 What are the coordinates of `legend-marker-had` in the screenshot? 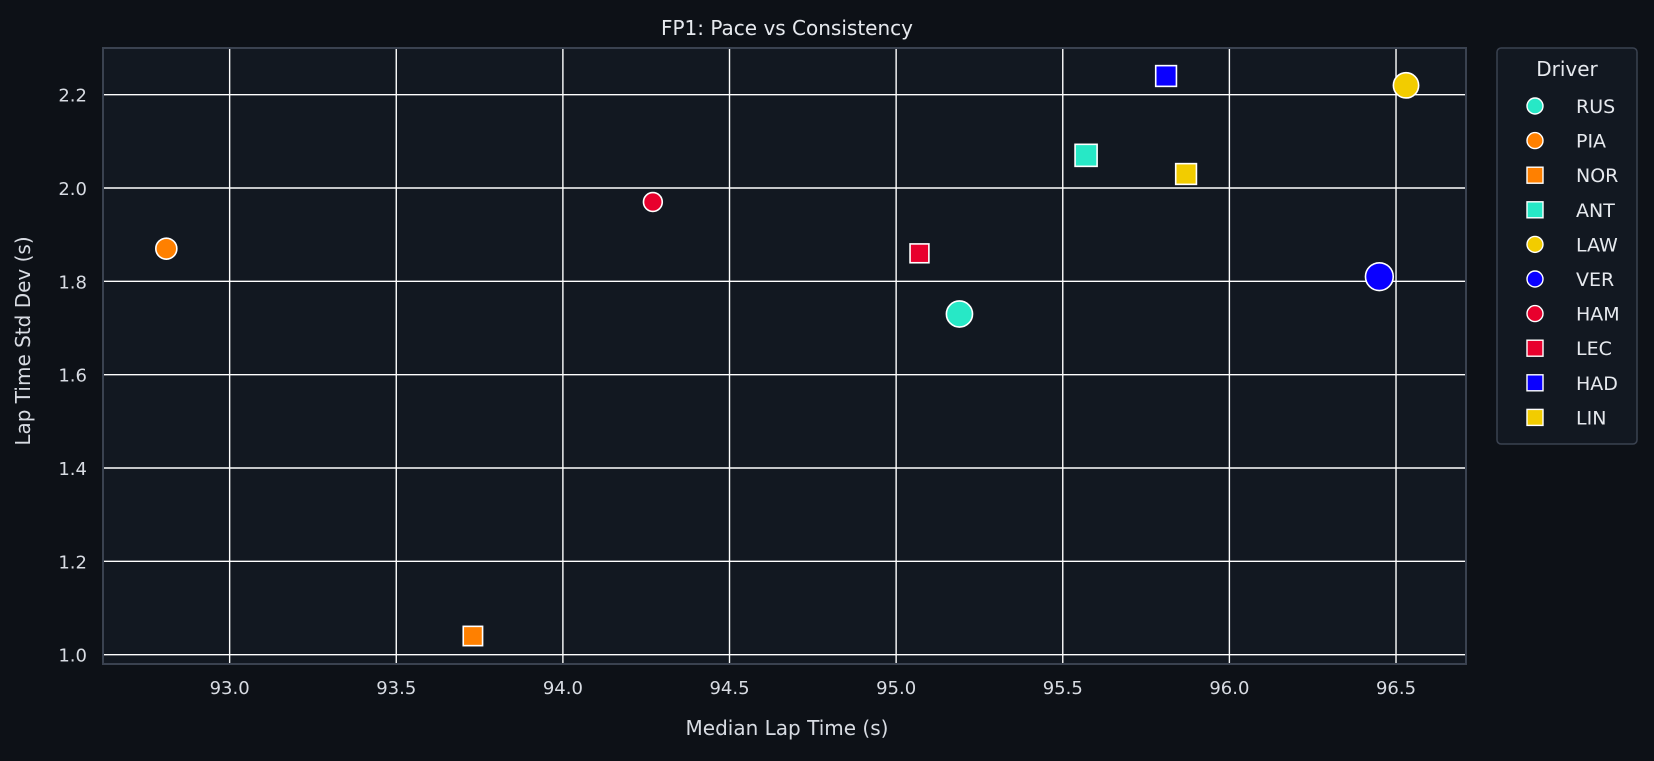 It's located at (1535, 383).